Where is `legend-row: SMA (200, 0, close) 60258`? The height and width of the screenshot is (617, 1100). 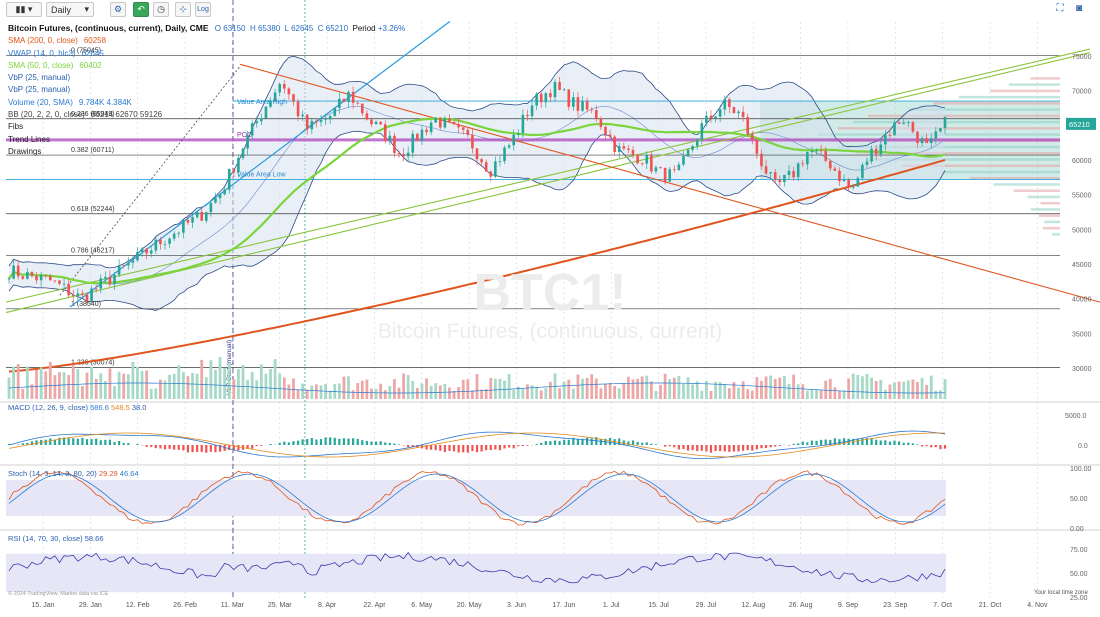 legend-row: SMA (200, 0, close) 60258 is located at coordinates (206, 41).